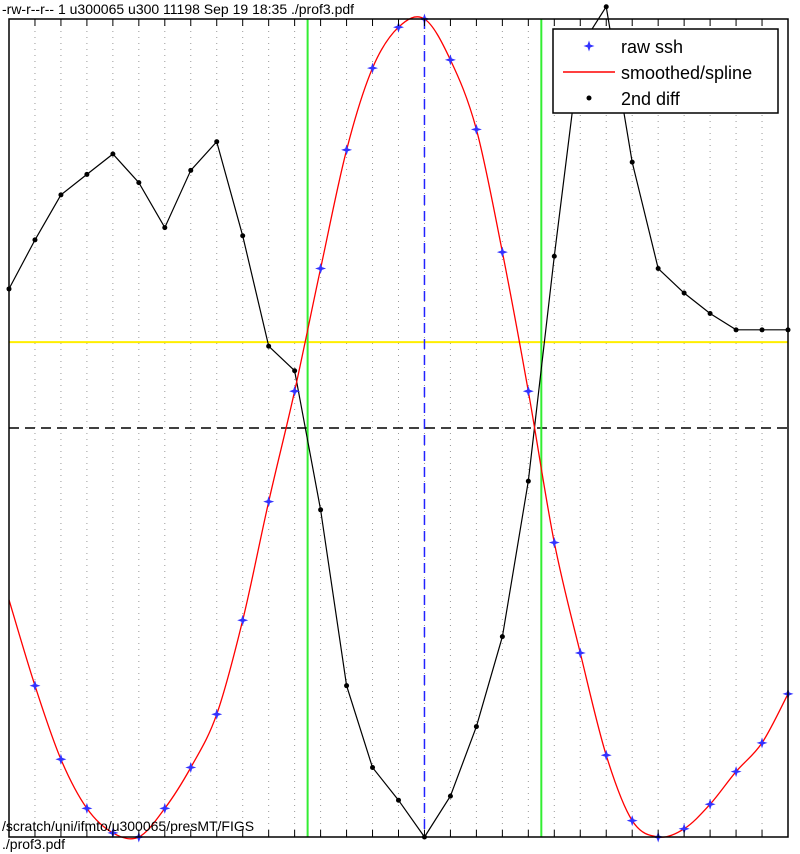  Describe the element at coordinates (34, 844) in the screenshot. I see `footer-file-text: ./prof3.pdf` at that location.